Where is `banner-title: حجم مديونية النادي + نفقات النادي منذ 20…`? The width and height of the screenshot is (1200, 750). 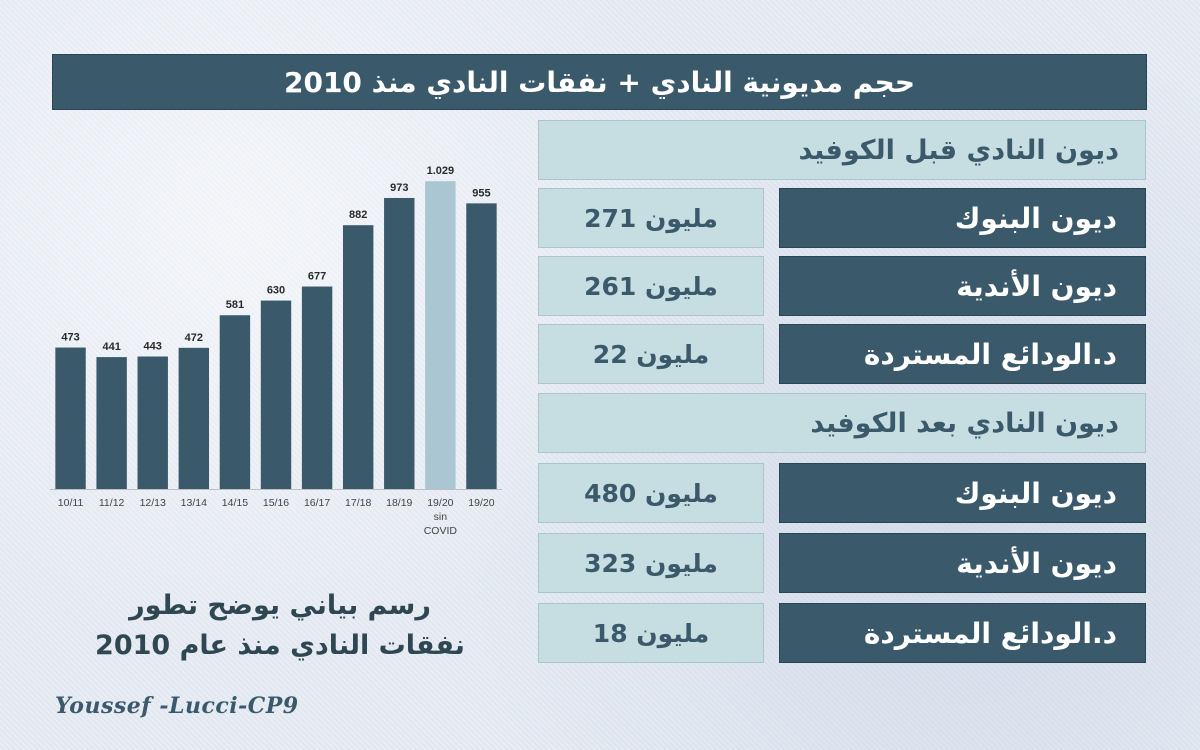
banner-title: حجم مديونية النادي + نفقات النادي منذ 20… is located at coordinates (599, 82).